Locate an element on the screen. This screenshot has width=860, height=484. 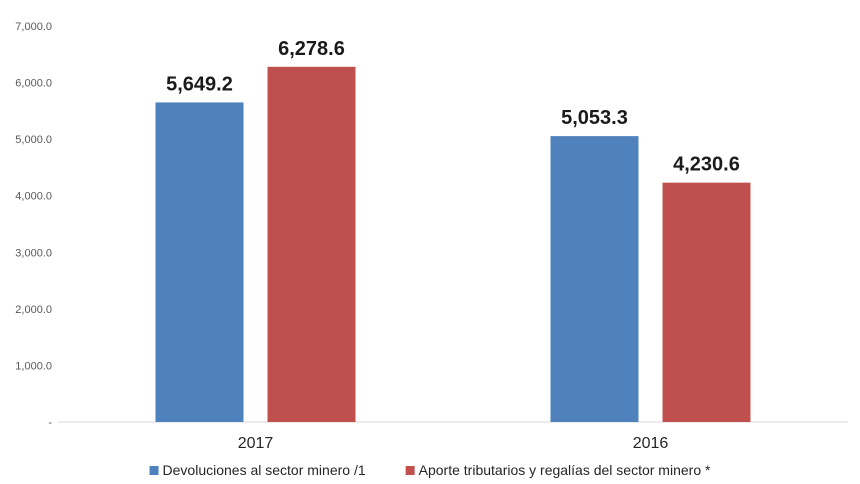
y-tick-label: 6,000.0 is located at coordinates (33, 84).